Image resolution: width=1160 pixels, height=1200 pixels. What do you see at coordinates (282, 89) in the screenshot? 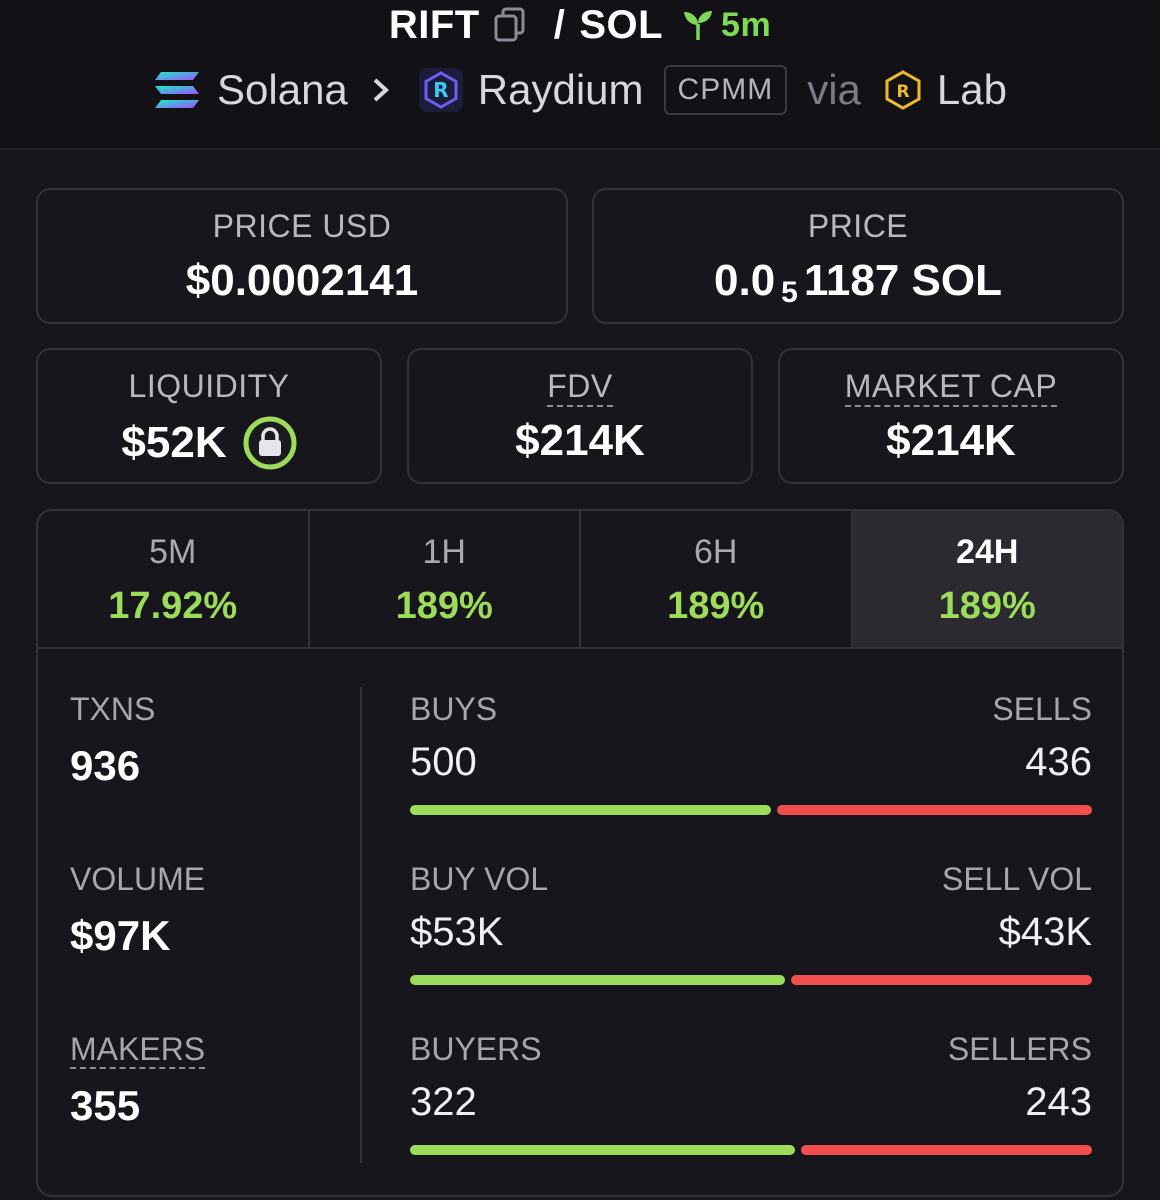
I see `chain-name: Solana` at bounding box center [282, 89].